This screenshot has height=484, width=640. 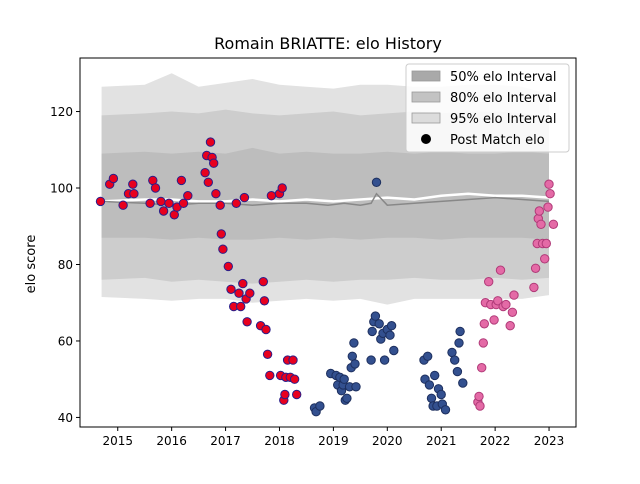 What do you see at coordinates (225, 441) in the screenshot?
I see `x-tick-label: 2017` at bounding box center [225, 441].